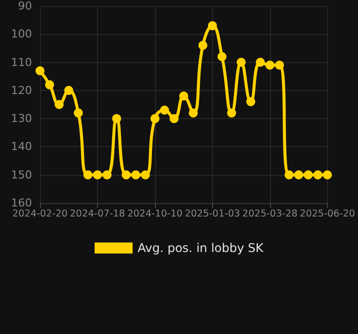 Image resolution: width=358 pixels, height=334 pixels. What do you see at coordinates (40, 214) in the screenshot?
I see `x-tick-label: 2024-02-20` at bounding box center [40, 214].